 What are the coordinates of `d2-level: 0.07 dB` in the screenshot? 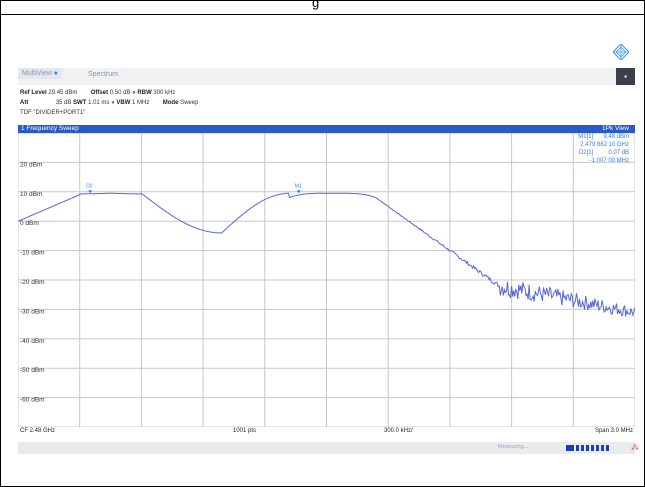 It's located at (618, 153).